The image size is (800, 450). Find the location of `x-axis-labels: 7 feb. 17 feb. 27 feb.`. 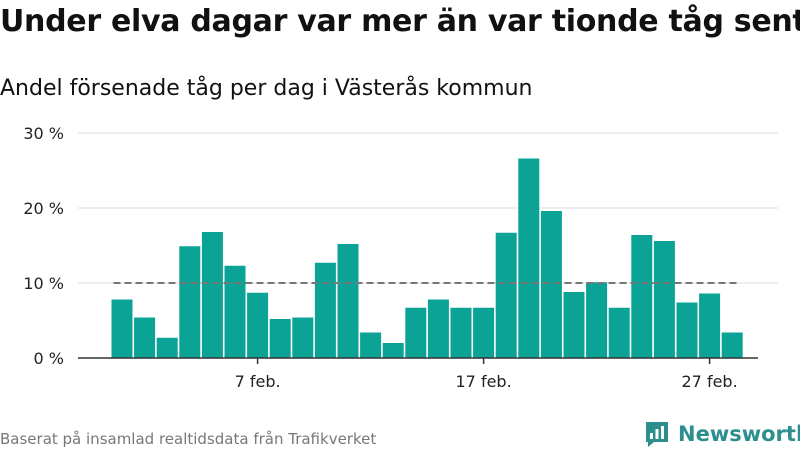

x-axis-labels: 7 feb. 17 feb. 27 feb. is located at coordinates (486, 374).